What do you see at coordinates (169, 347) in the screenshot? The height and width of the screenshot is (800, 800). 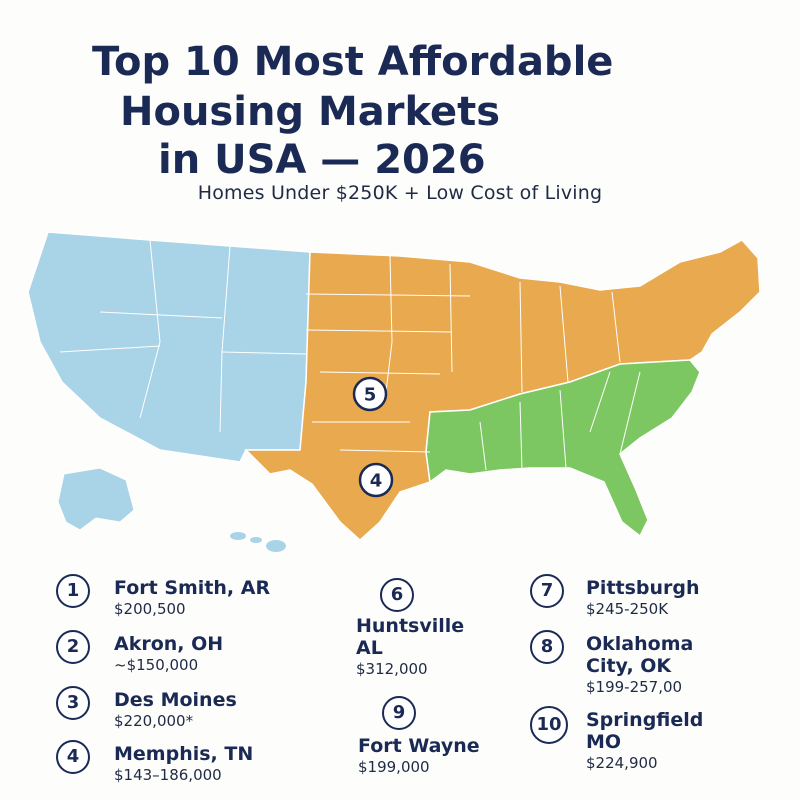 I see `west-region` at bounding box center [169, 347].